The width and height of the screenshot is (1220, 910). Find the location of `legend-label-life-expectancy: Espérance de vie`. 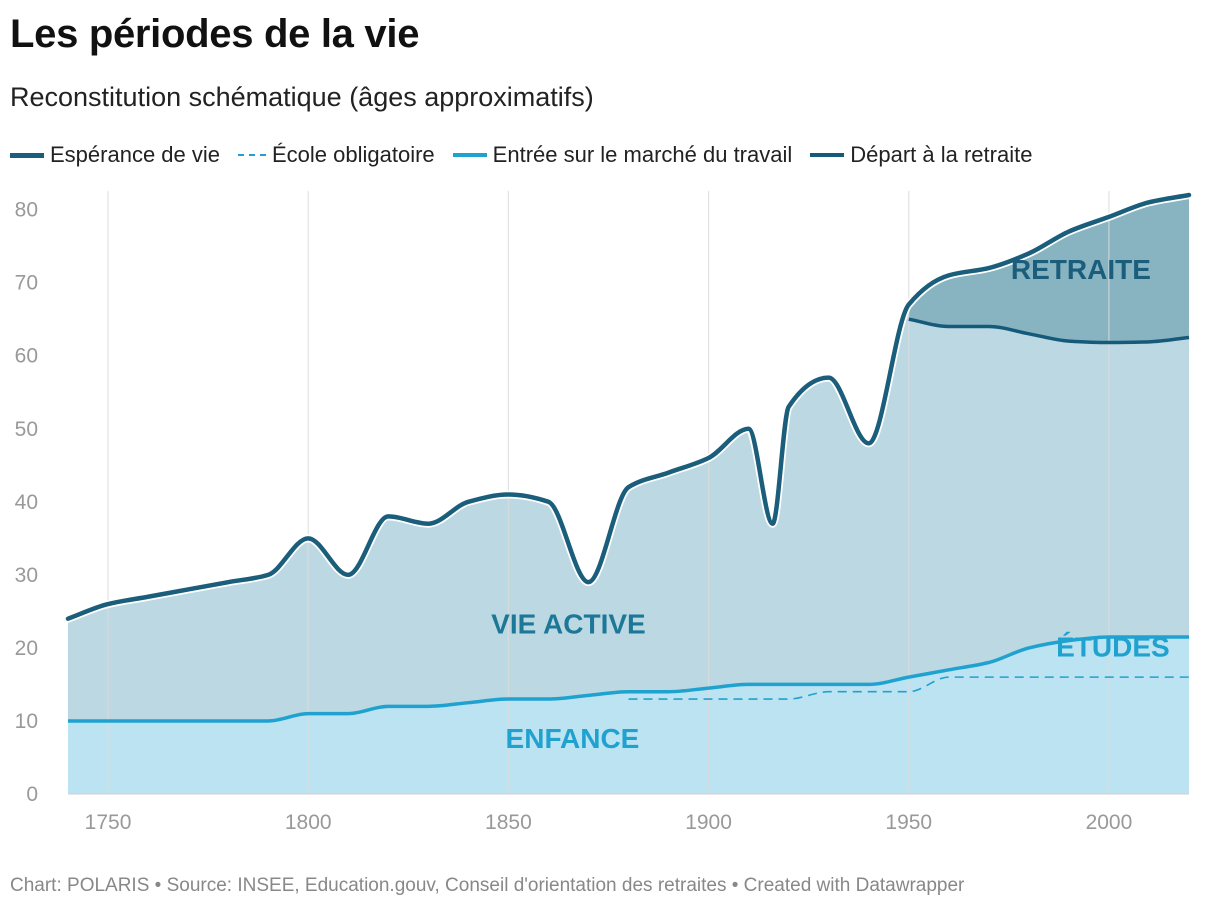

legend-label-life-expectancy: Espérance de vie is located at coordinates (135, 154).